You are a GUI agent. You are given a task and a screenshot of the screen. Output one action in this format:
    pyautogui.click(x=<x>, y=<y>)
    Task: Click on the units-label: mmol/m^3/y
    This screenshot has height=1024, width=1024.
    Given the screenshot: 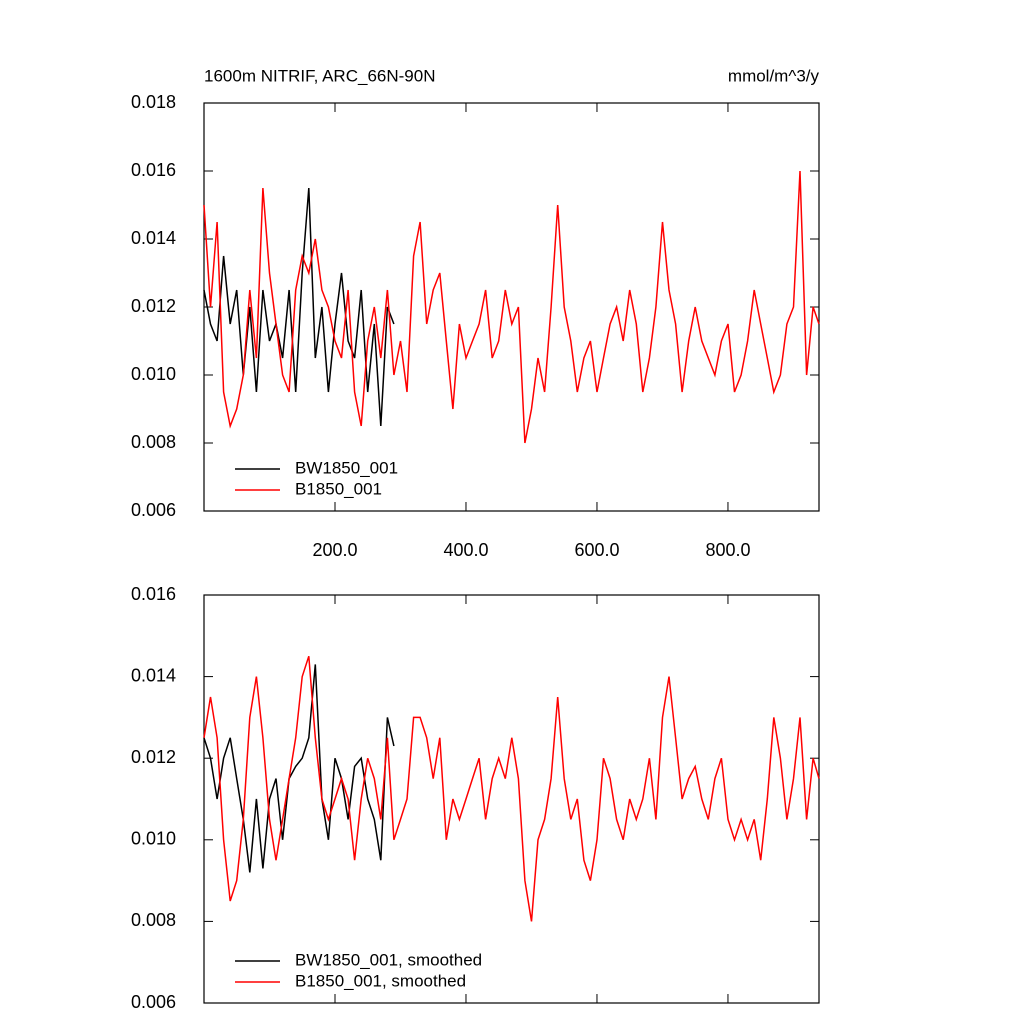 What is the action you would take?
    pyautogui.click(x=774, y=75)
    